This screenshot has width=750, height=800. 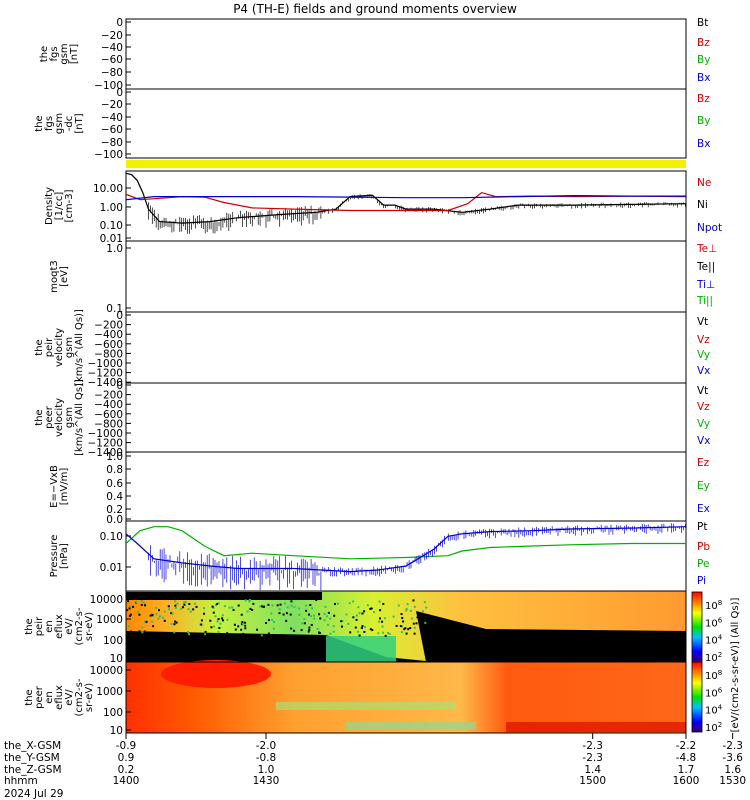 I want to click on x-tick-hhmm: 1530, so click(x=732, y=781).